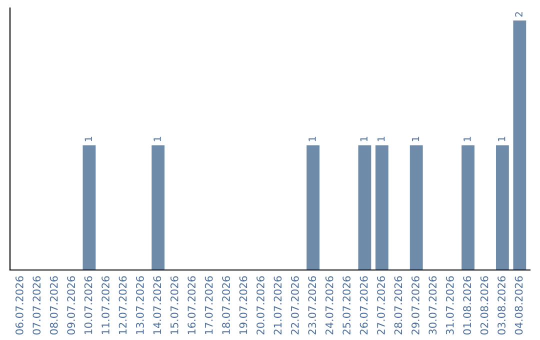 This screenshot has width=540, height=340. I want to click on x-tick-label: 24.07.2026, so click(329, 305).